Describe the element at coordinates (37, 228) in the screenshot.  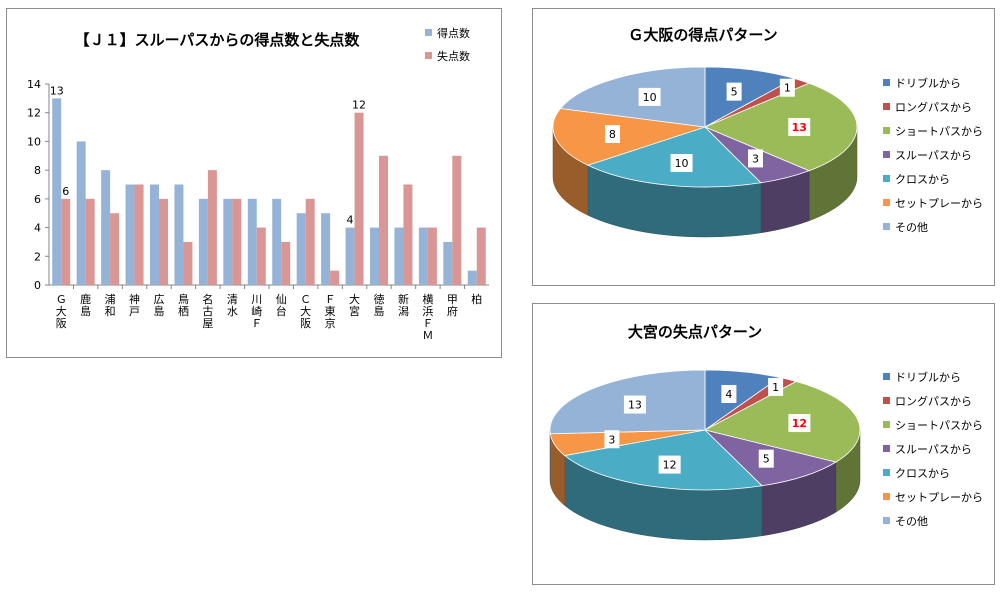
I see `y-tick-label: 4` at that location.